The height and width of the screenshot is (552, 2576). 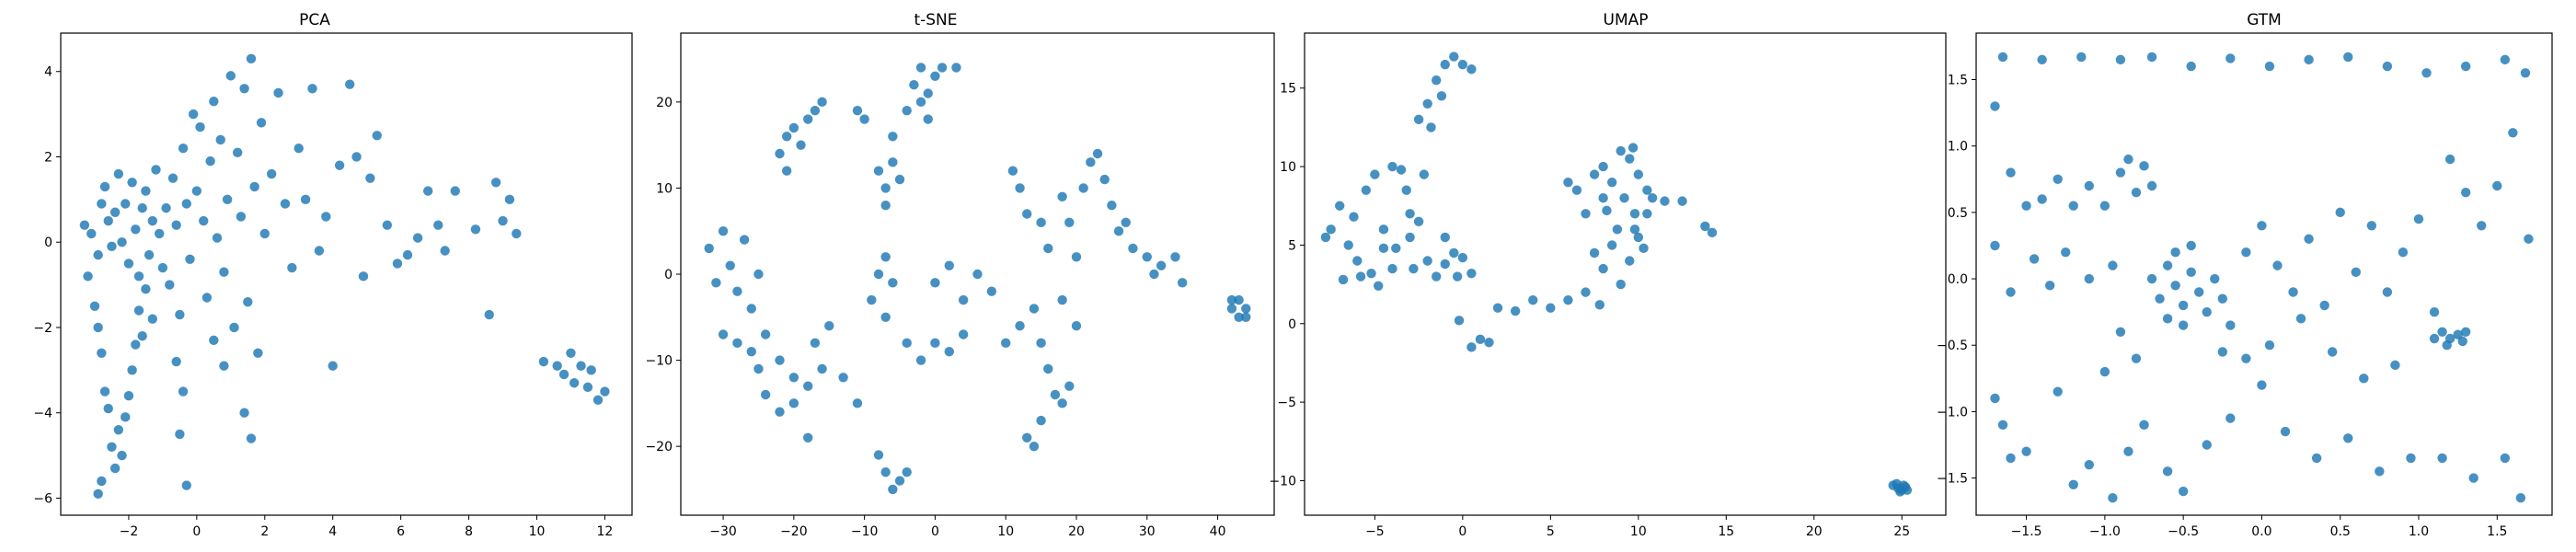 What do you see at coordinates (1551, 531) in the screenshot?
I see `x-tick-label: 5` at bounding box center [1551, 531].